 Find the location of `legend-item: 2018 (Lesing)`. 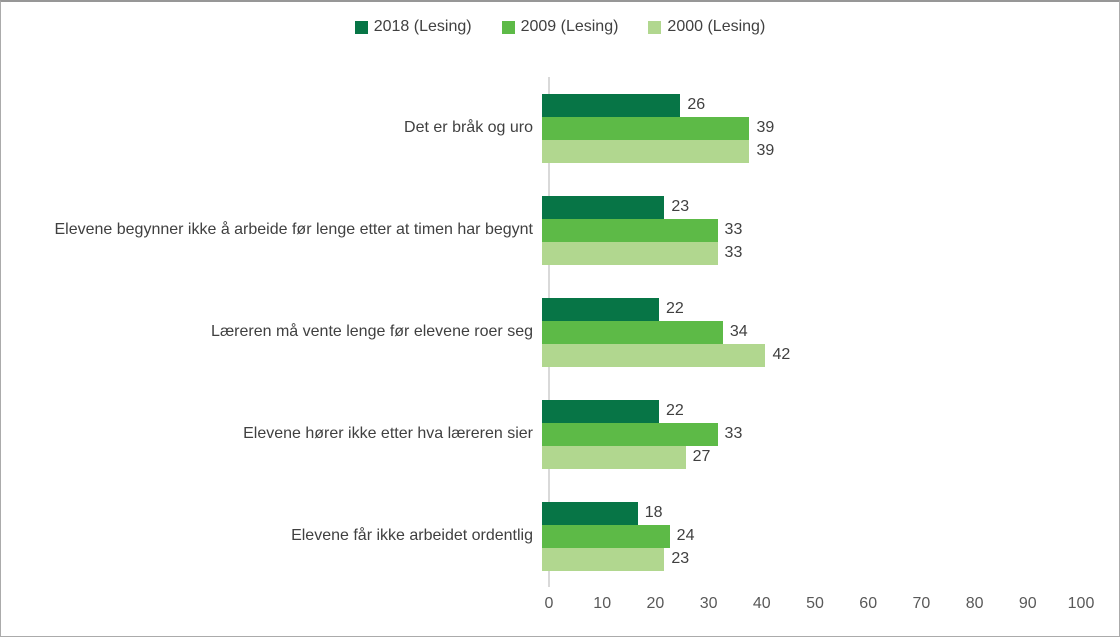

legend-item: 2018 (Lesing) is located at coordinates (413, 27).